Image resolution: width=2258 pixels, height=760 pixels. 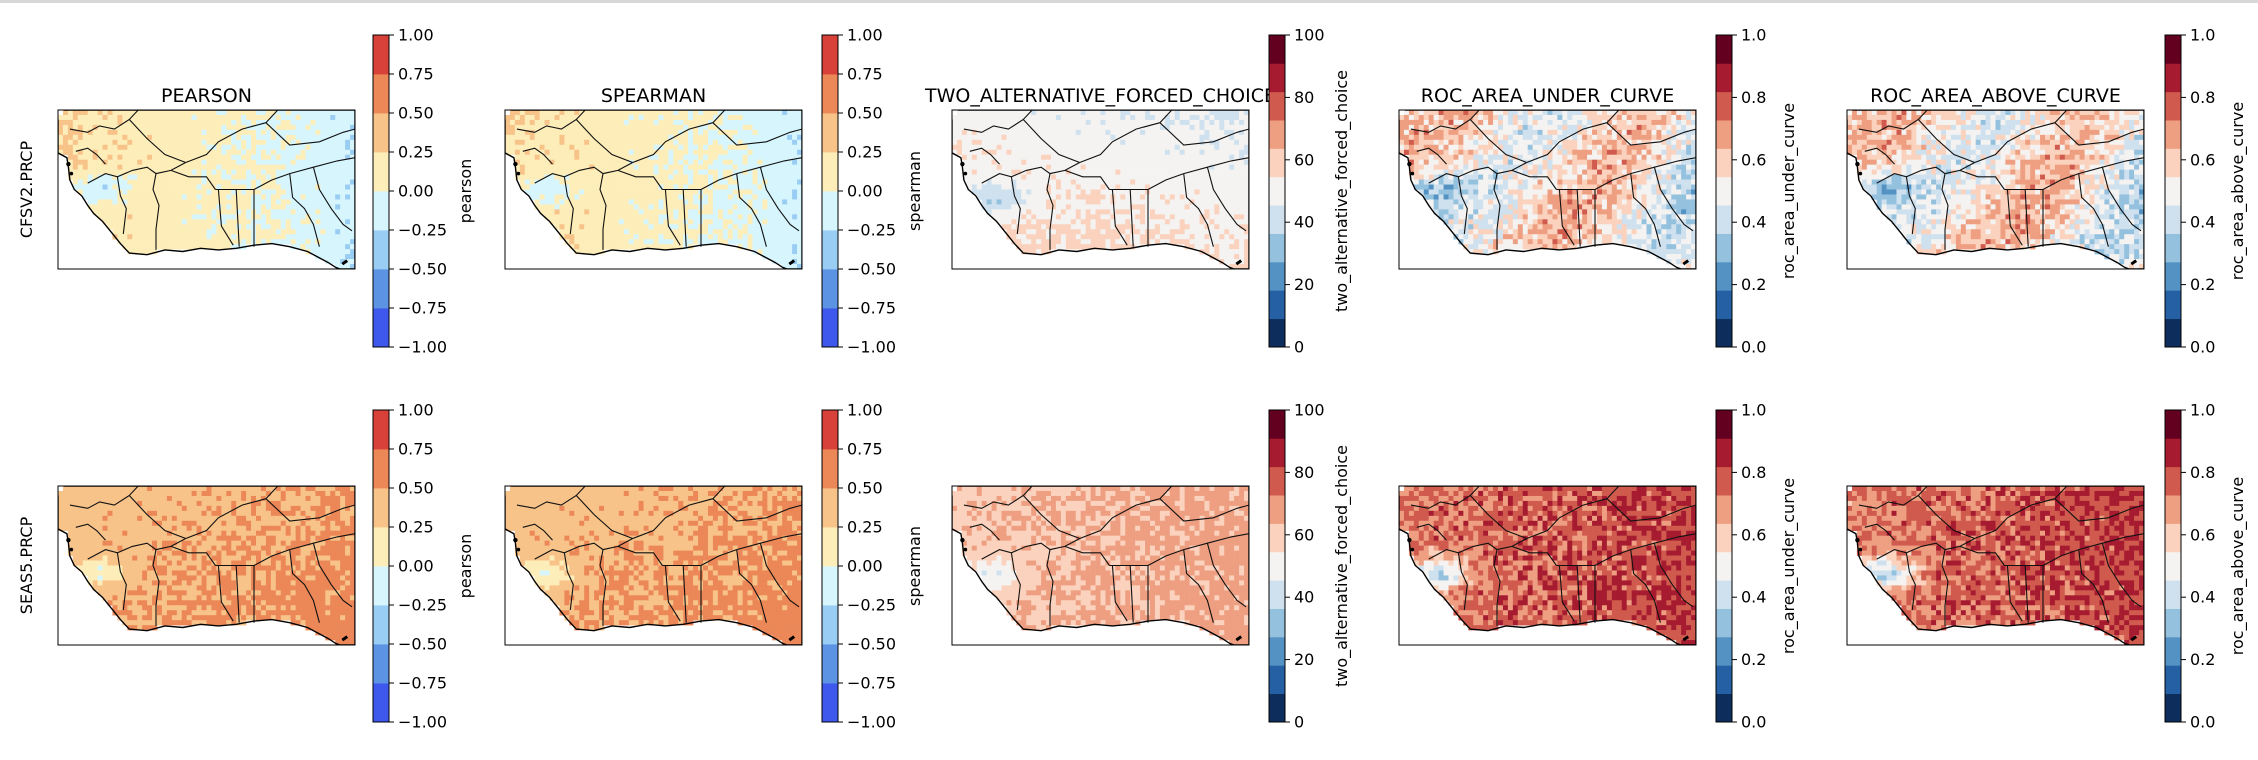 I want to click on panel-title: ROC_AREA_ABOVE_CURVE, so click(x=1995, y=96).